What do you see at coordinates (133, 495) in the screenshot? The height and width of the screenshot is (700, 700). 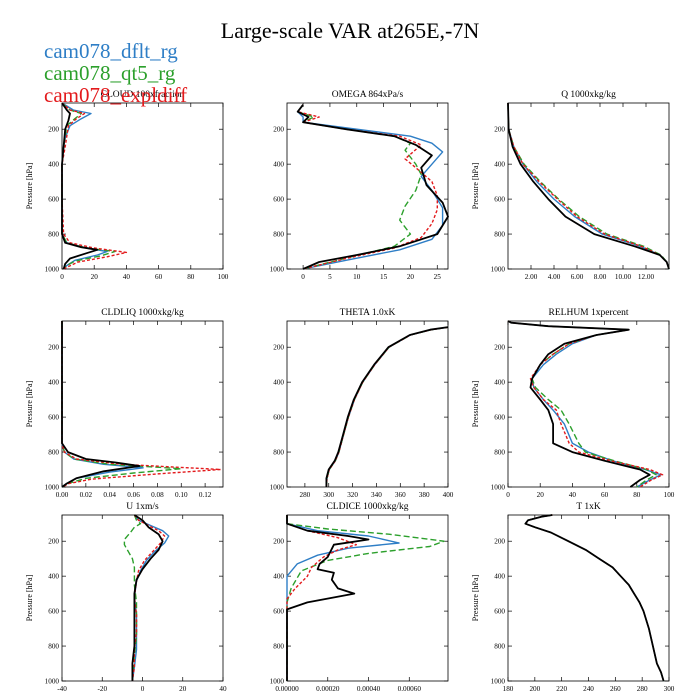 I see `x-tick-label: 0.06` at bounding box center [133, 495].